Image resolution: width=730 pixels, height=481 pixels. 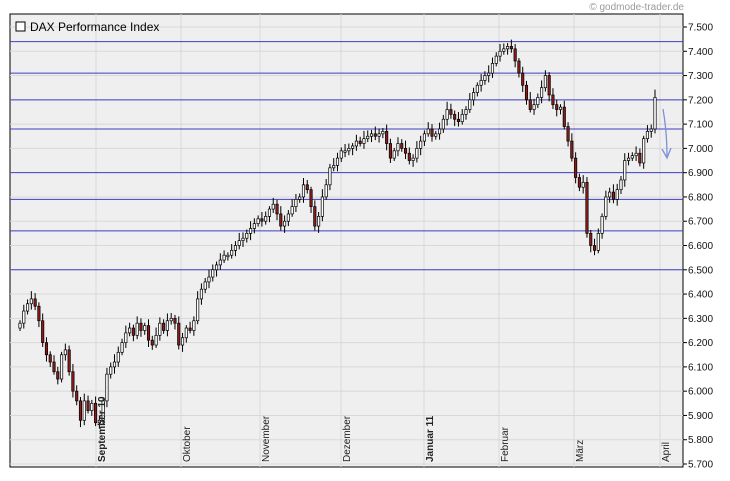 What do you see at coordinates (700, 343) in the screenshot?
I see `y-tick-label: 6.200` at bounding box center [700, 343].